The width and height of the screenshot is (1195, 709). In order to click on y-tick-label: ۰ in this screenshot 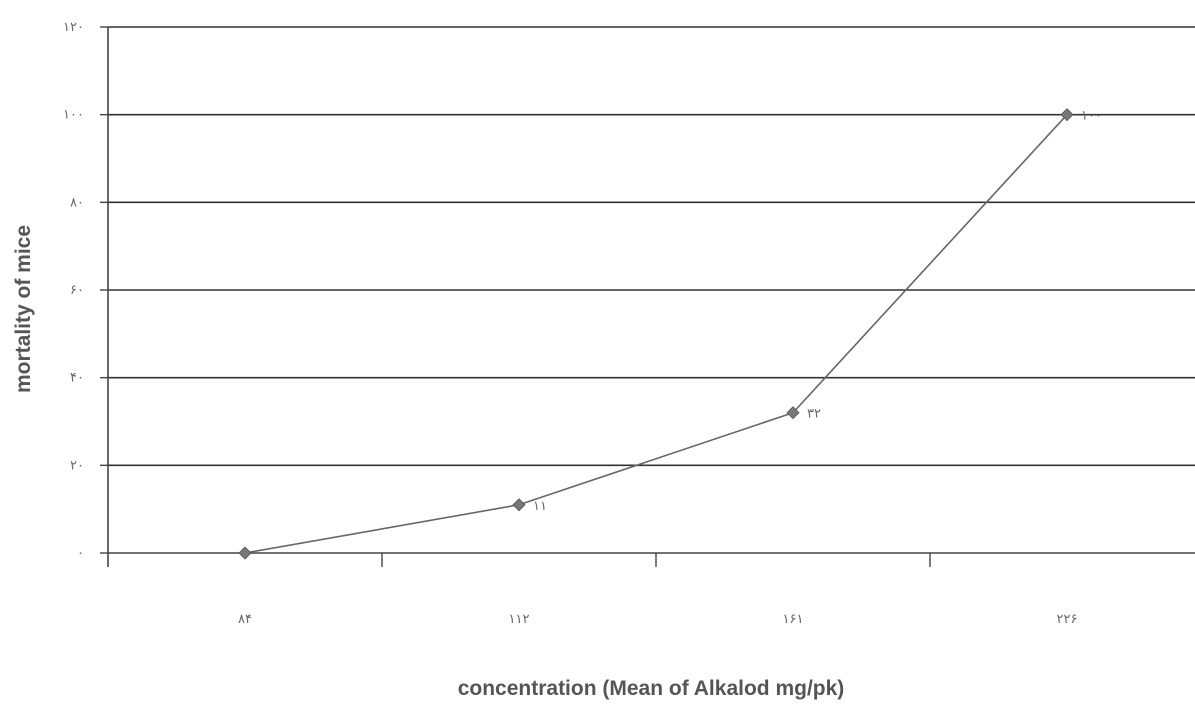, I will do `click(80, 553)`.